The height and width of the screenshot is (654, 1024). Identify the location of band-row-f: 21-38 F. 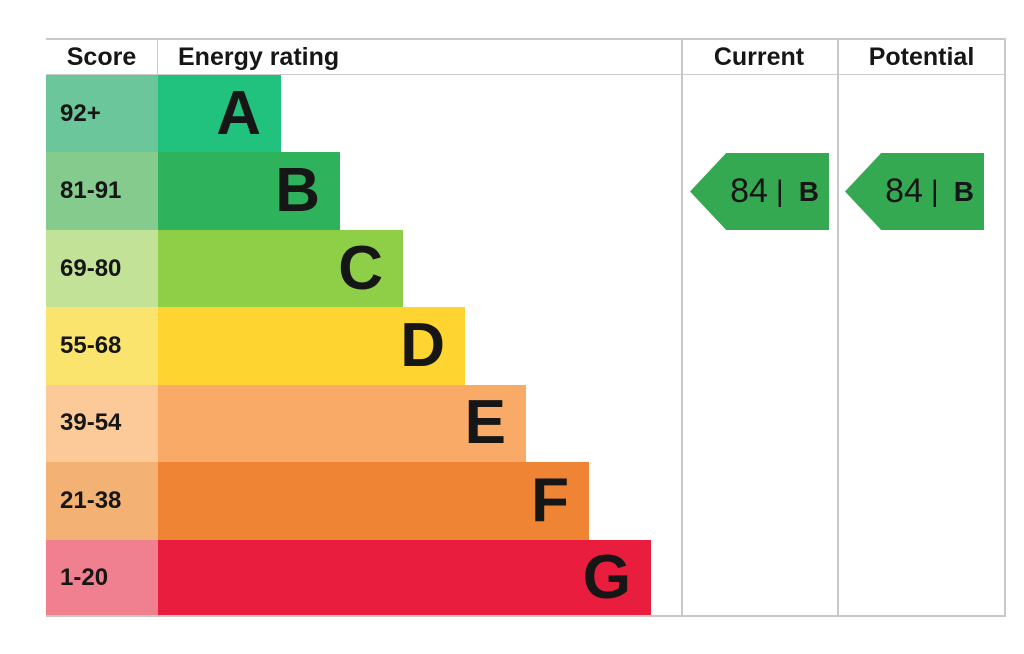
(526, 501).